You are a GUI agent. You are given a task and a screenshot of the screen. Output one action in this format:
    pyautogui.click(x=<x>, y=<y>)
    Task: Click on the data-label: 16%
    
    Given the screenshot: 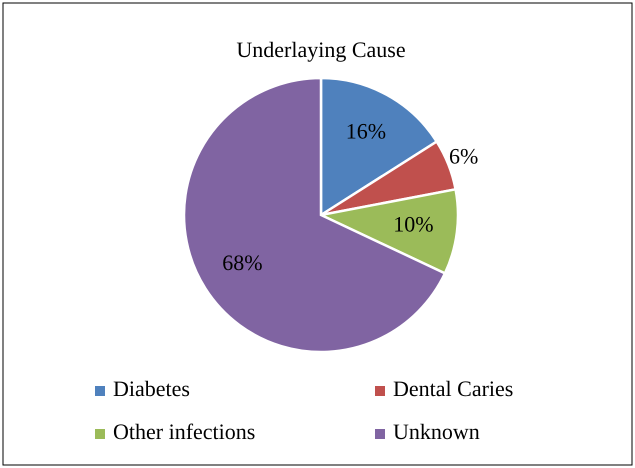 What is the action you would take?
    pyautogui.click(x=366, y=131)
    